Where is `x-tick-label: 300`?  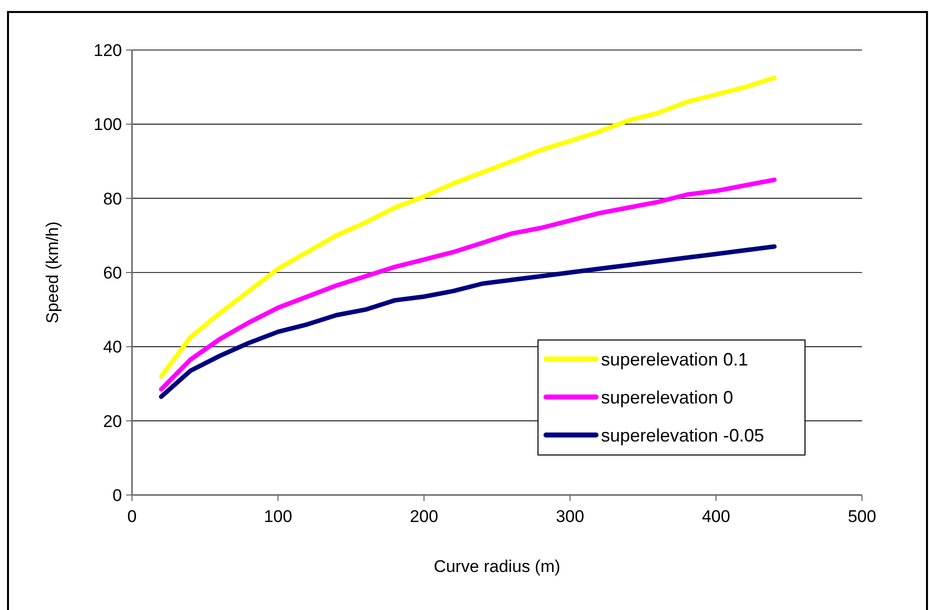 x-tick-label: 300 is located at coordinates (570, 516).